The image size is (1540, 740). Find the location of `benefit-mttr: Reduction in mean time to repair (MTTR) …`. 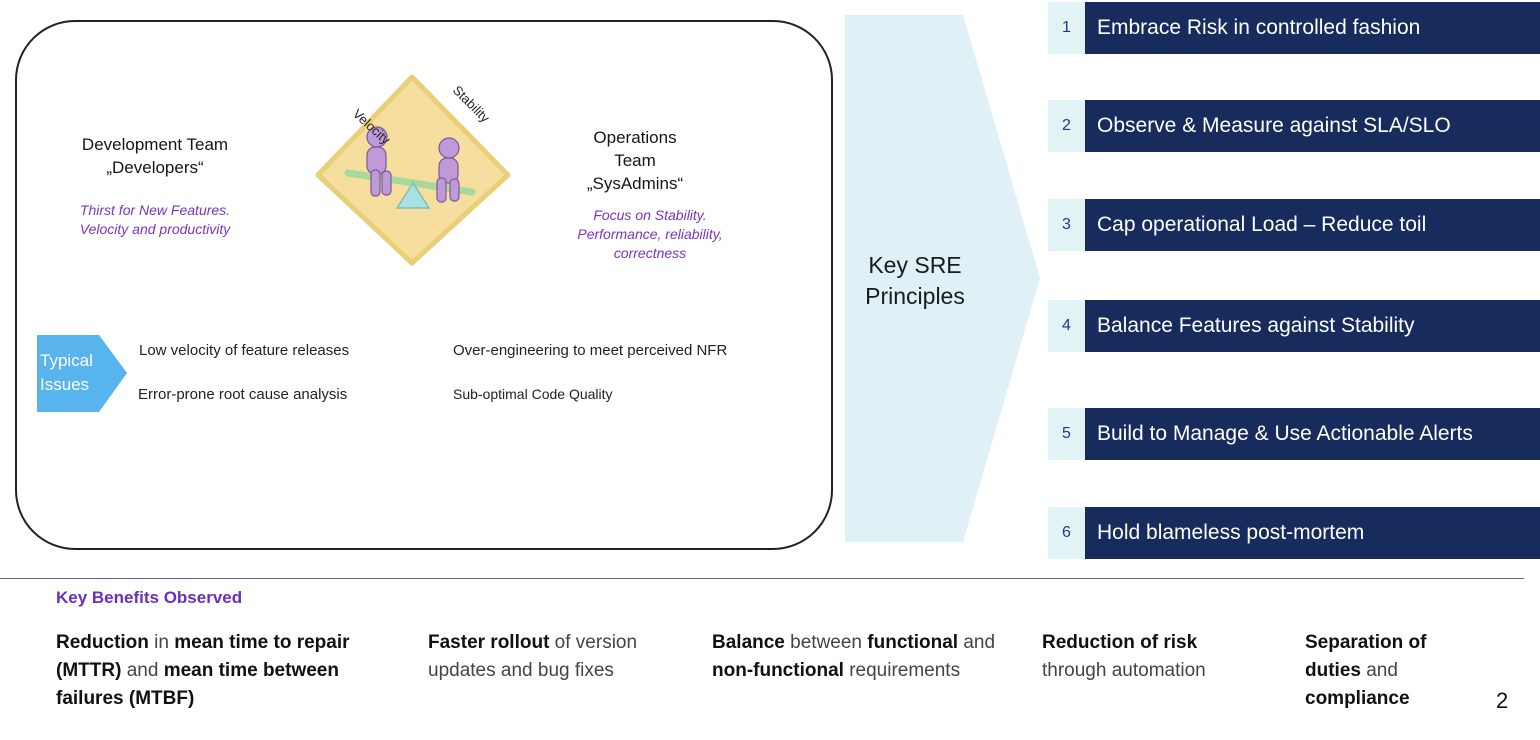

benefit-mttr: Reduction in mean time to repair (MTTR) … is located at coordinates (221, 671).